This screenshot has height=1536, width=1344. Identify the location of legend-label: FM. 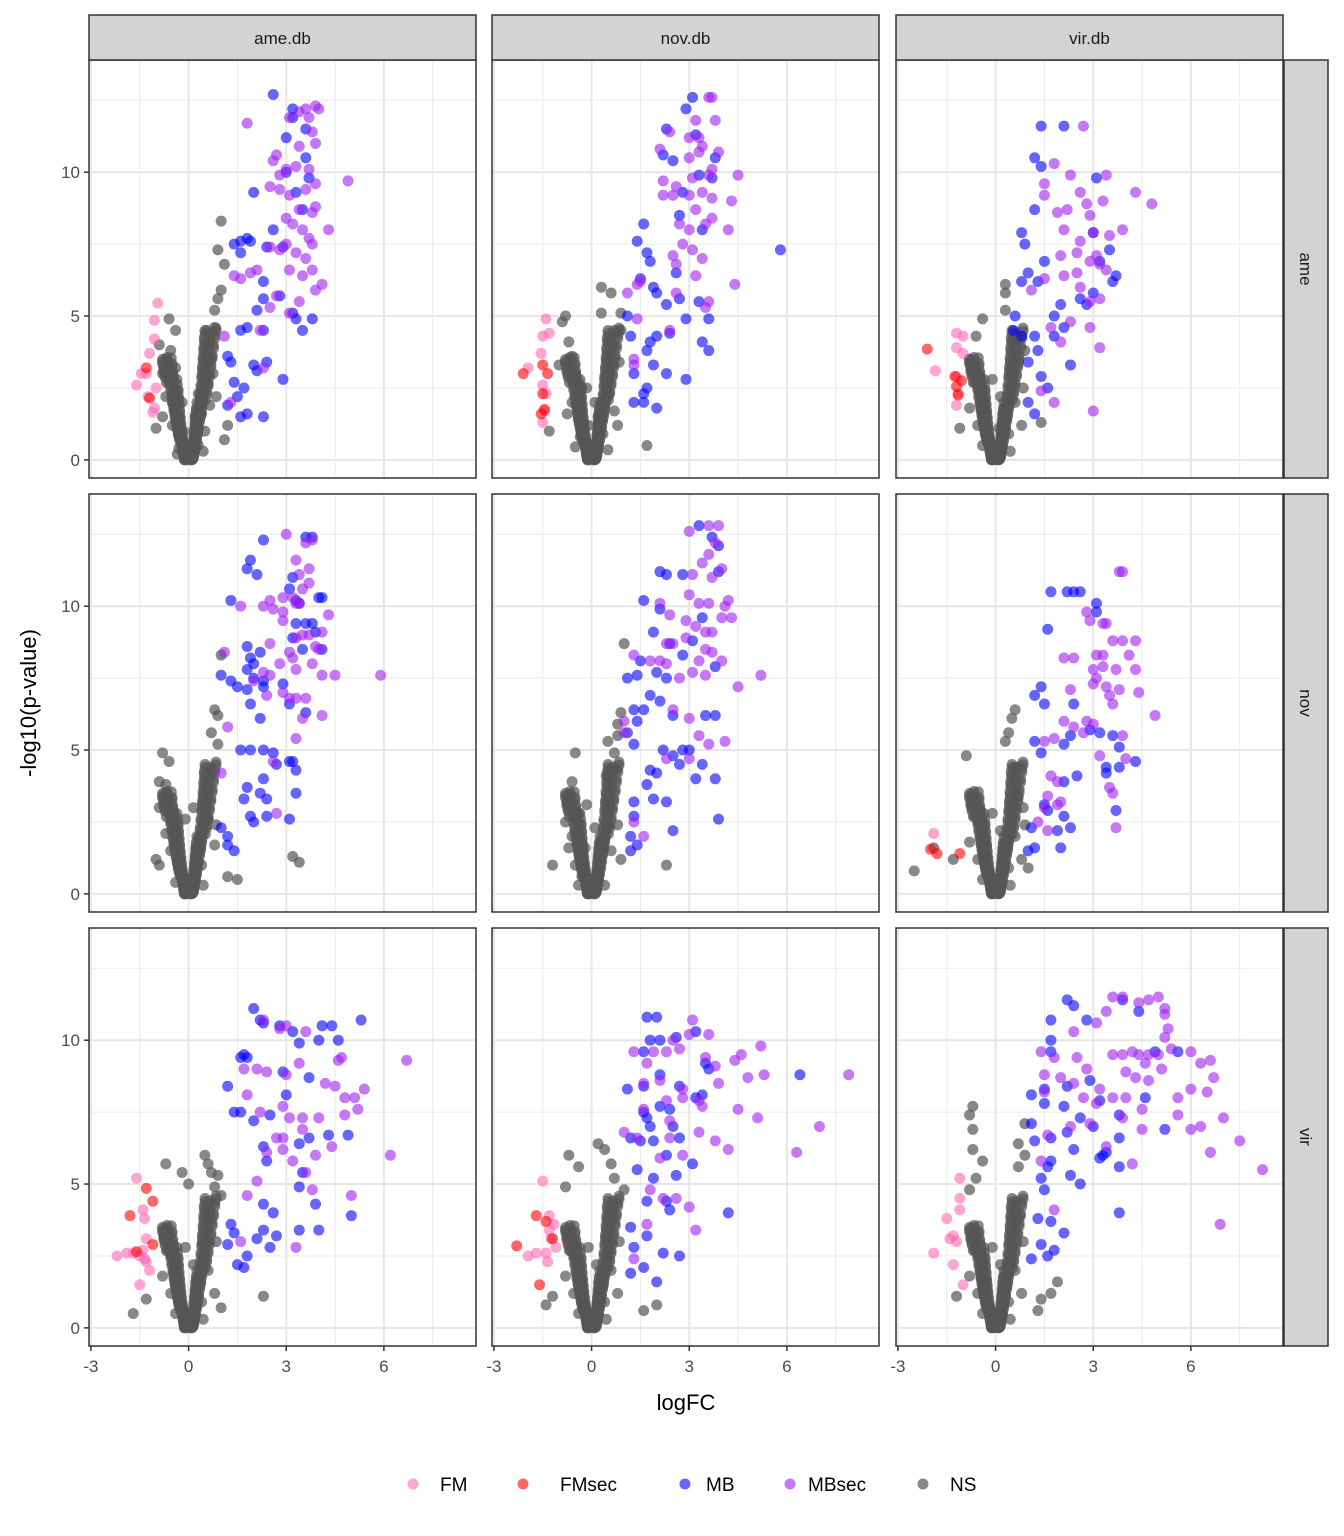
(453, 1485).